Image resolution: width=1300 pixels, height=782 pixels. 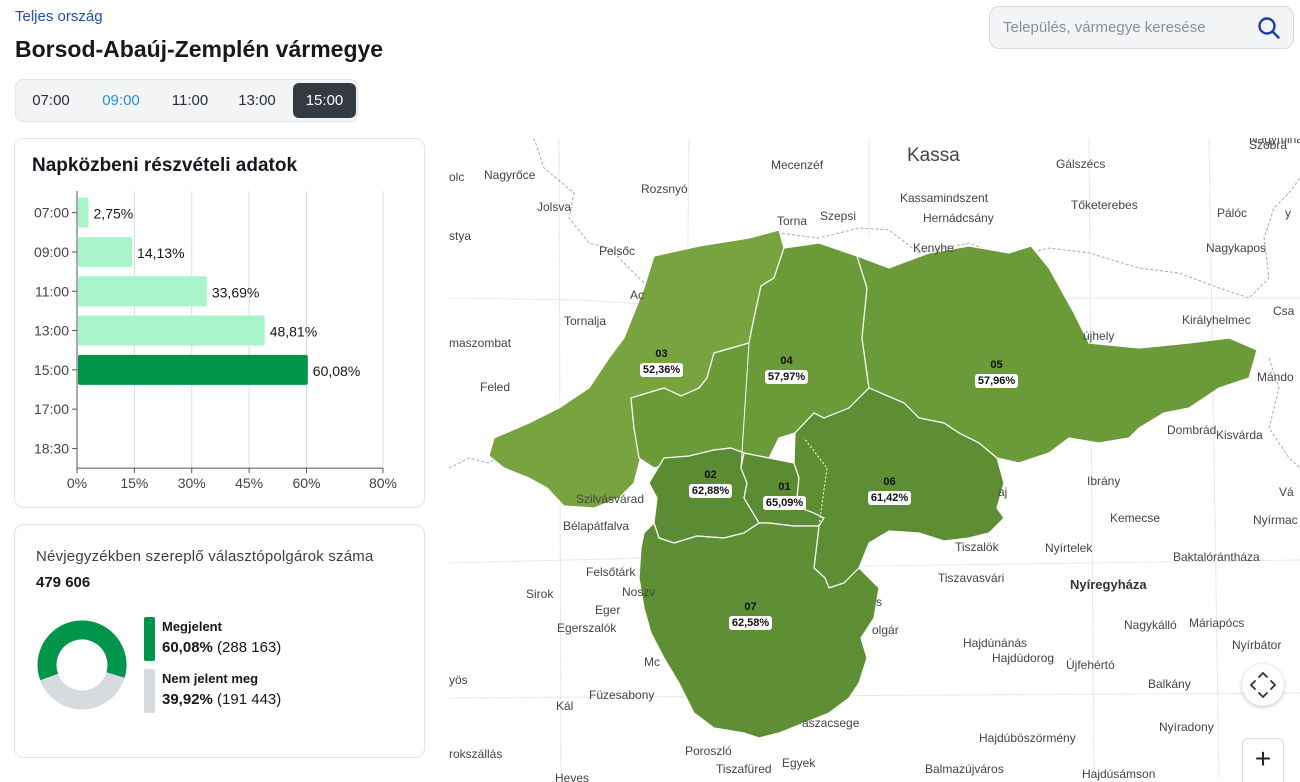 What do you see at coordinates (121, 100) in the screenshot?
I see `tab-0900: 09:00` at bounding box center [121, 100].